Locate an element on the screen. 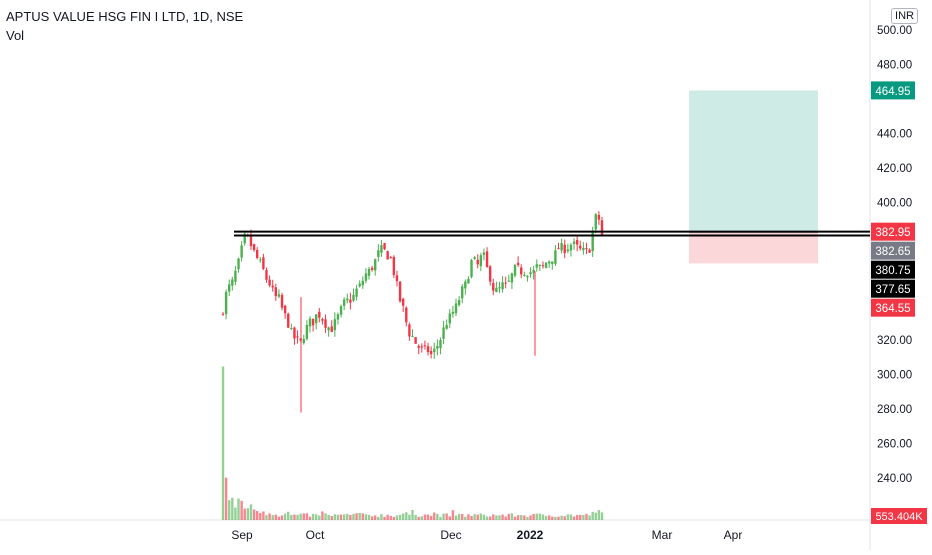  x-tick-label: Dec is located at coordinates (450, 535).